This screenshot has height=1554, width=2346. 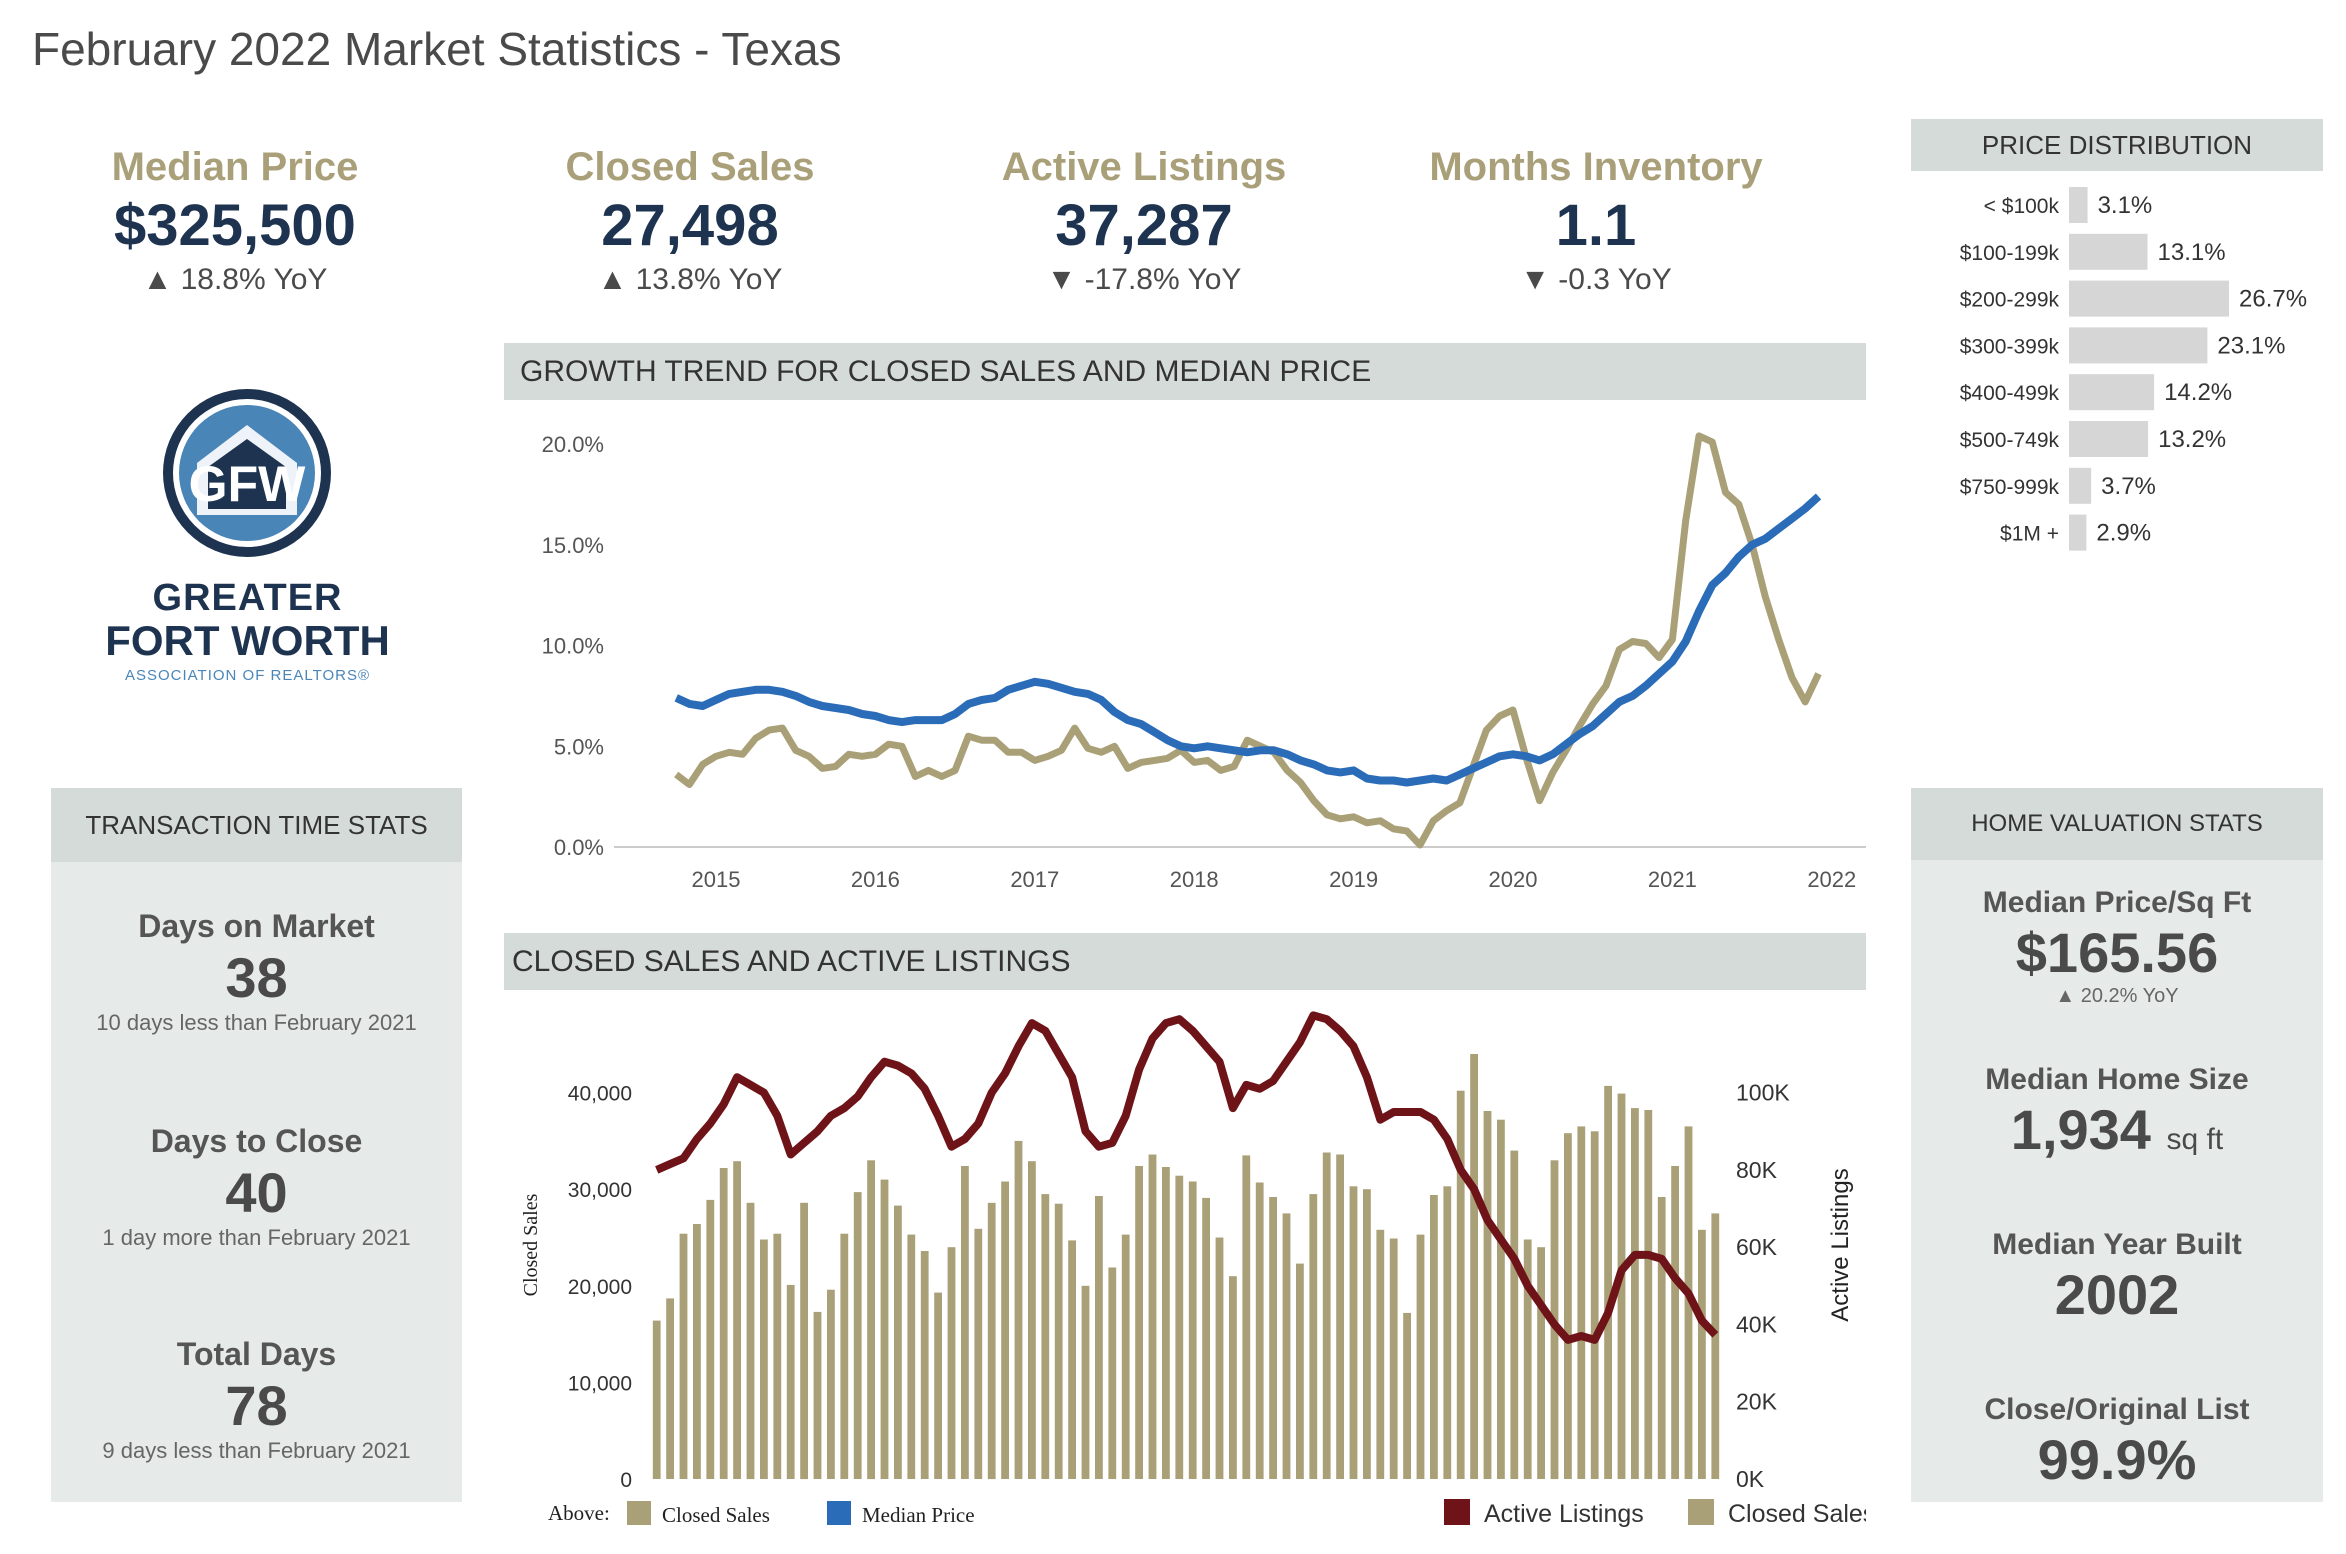 What do you see at coordinates (1353, 879) in the screenshot?
I see `x-tick-label: 2019` at bounding box center [1353, 879].